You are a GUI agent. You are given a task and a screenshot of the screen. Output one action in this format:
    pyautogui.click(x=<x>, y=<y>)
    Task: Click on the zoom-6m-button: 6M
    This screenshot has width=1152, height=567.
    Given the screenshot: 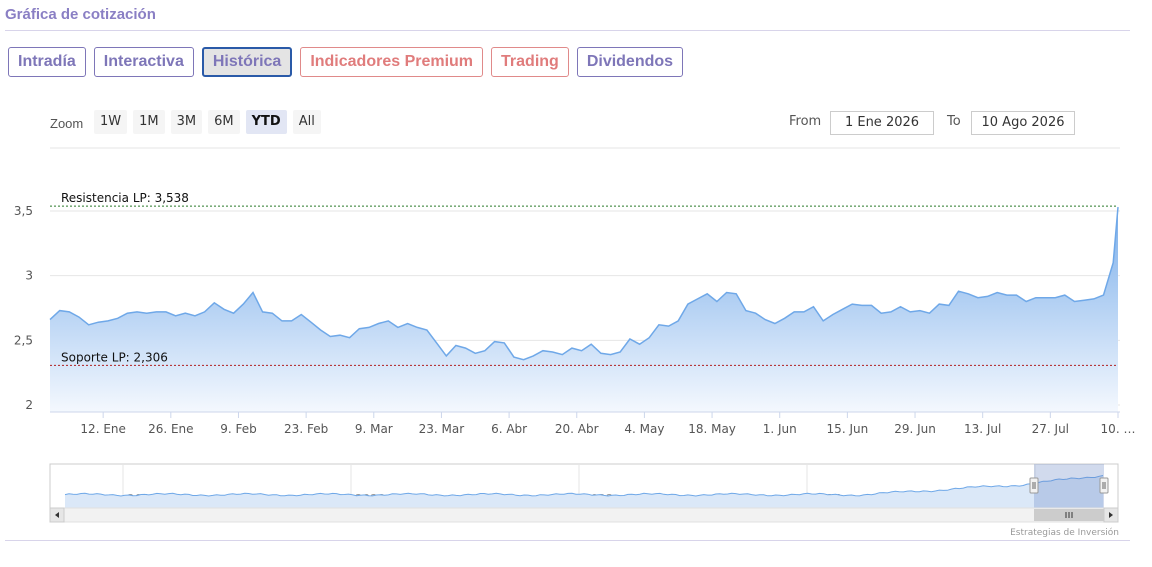 What is the action you would take?
    pyautogui.click(x=224, y=122)
    